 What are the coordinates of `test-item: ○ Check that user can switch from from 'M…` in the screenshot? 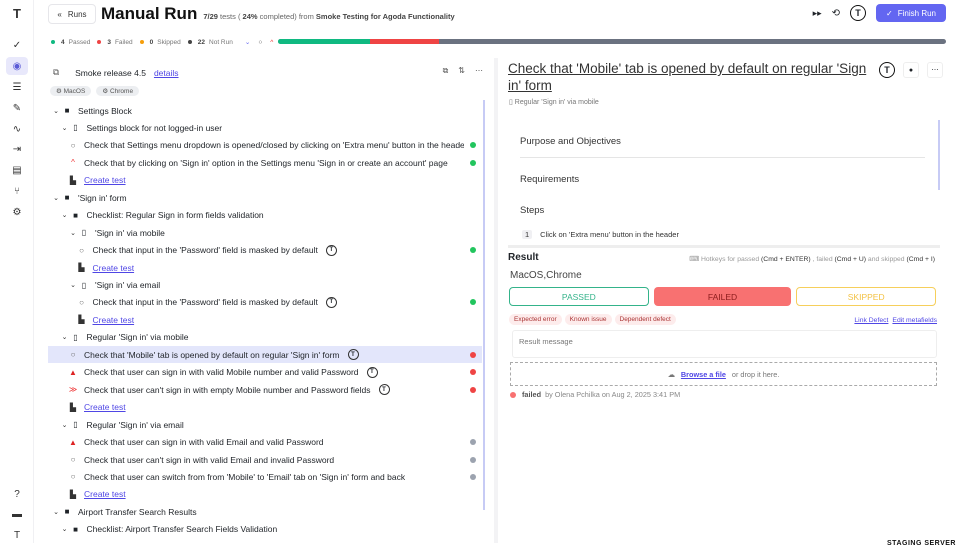 It's located at (265, 476).